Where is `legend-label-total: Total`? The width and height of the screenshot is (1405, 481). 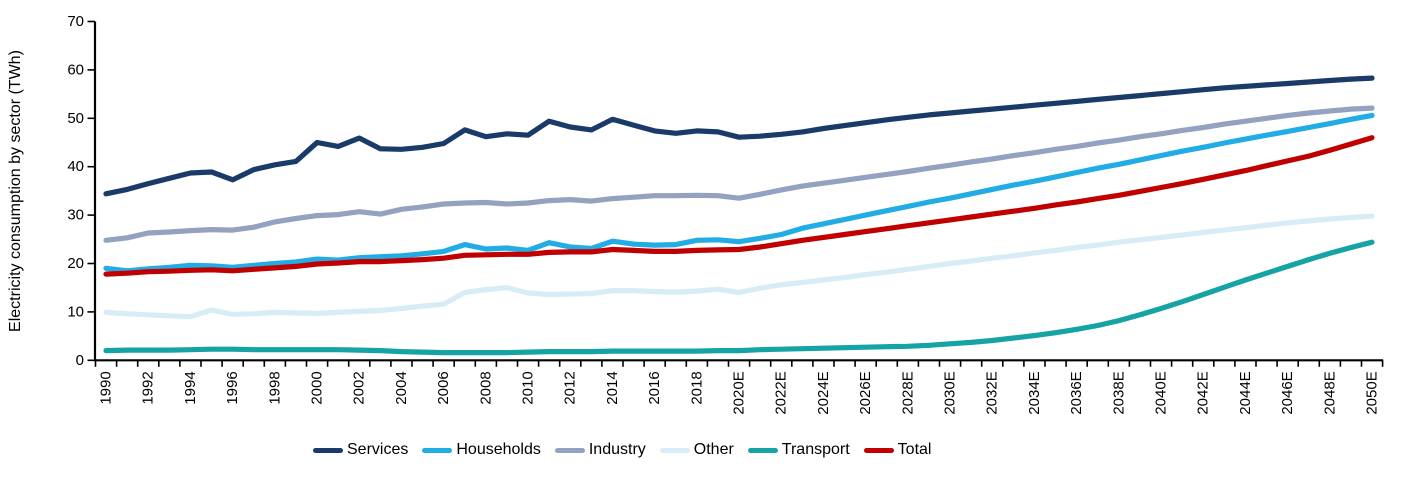 legend-label-total: Total is located at coordinates (914, 449).